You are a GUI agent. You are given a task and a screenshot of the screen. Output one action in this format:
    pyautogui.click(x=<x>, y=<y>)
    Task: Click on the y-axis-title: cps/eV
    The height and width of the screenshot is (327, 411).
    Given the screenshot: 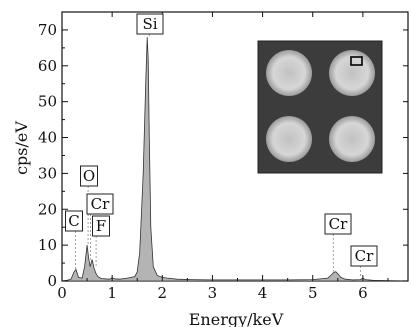 What is the action you would take?
    pyautogui.click(x=21, y=148)
    